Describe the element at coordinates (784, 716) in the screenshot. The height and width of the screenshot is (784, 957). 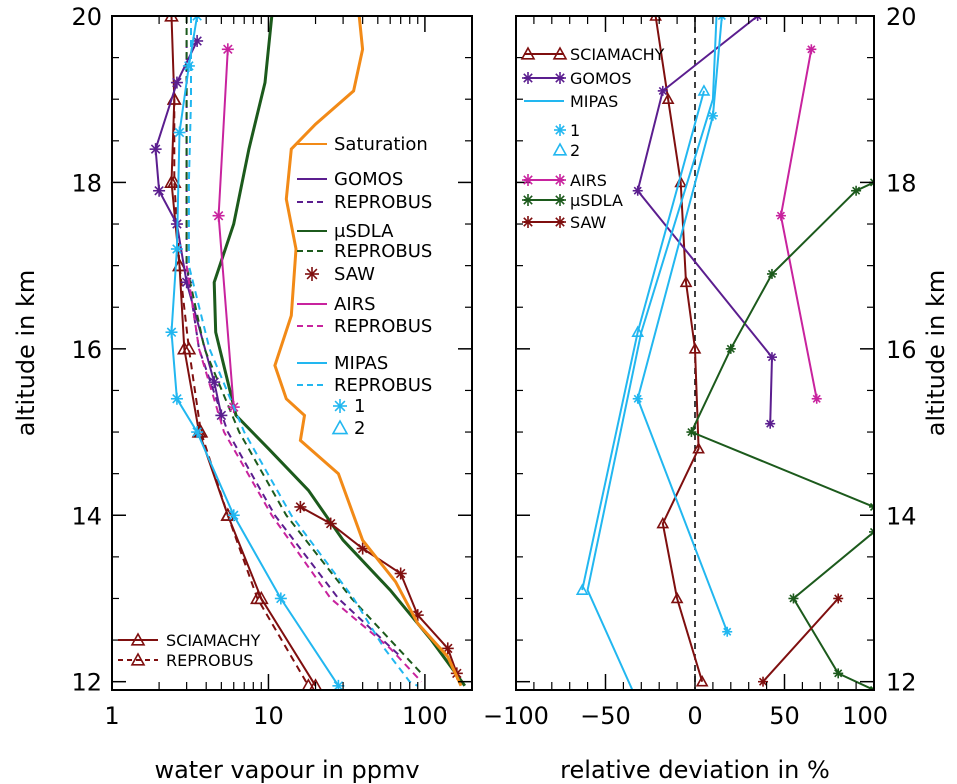
I see `x-tick-label: 50` at that location.